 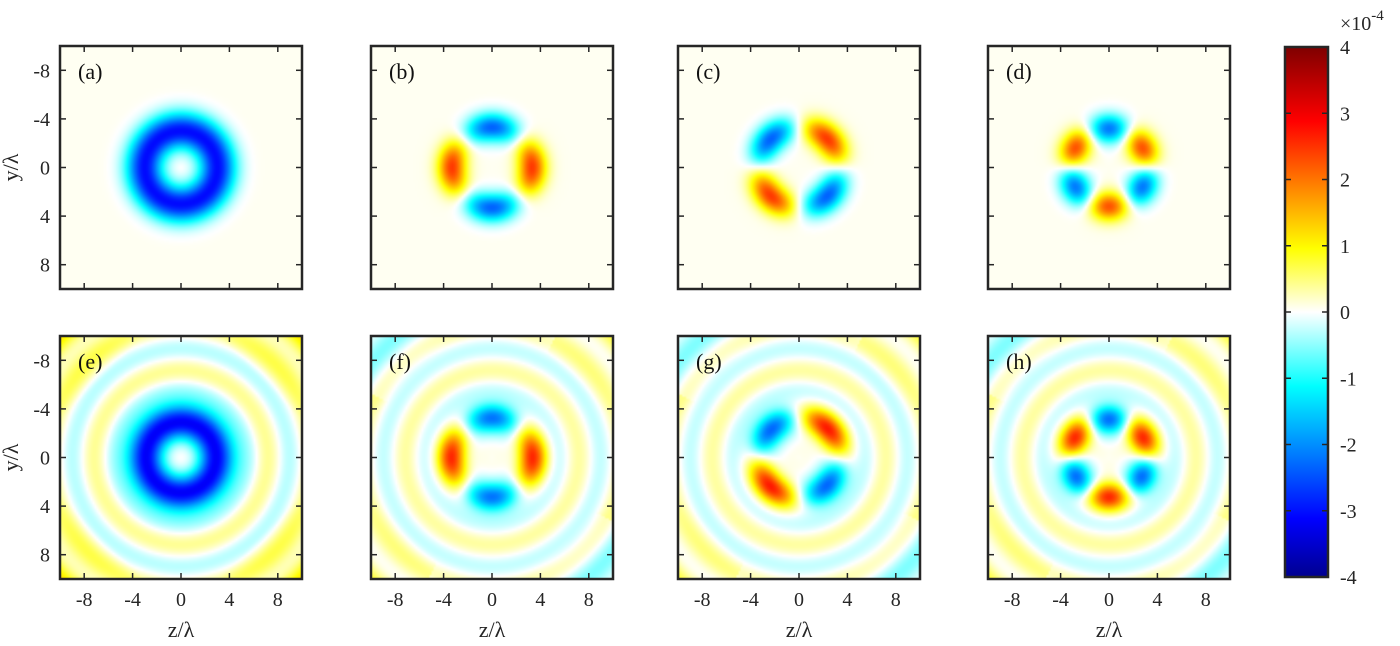 I want to click on colorbar-tick-label: 0, so click(x=1345, y=313).